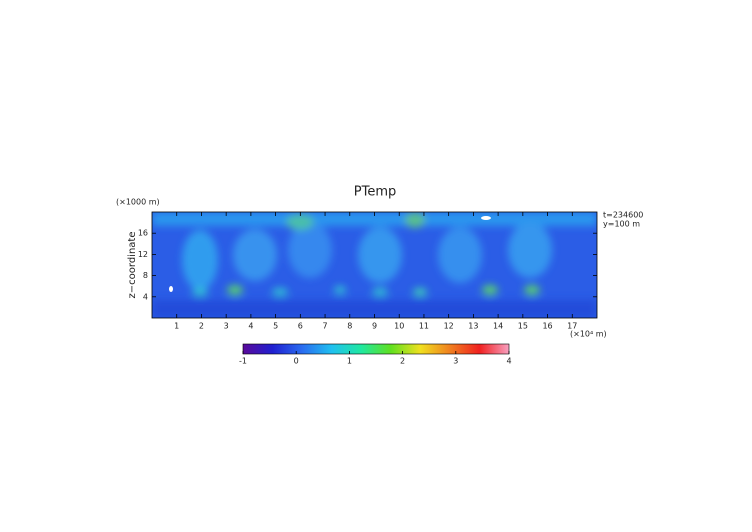 The height and width of the screenshot is (532, 752). What do you see at coordinates (226, 326) in the screenshot?
I see `x-tick-label: 3` at bounding box center [226, 326].